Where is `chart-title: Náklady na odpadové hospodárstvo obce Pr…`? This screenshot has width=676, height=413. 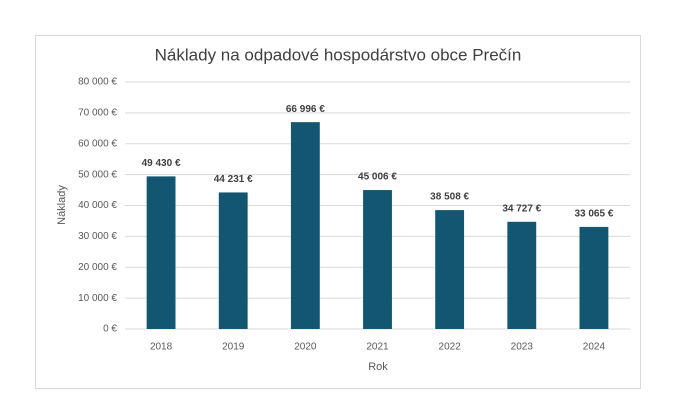
chart-title: Náklady na odpadové hospodárstvo obce Pr… is located at coordinates (338, 54).